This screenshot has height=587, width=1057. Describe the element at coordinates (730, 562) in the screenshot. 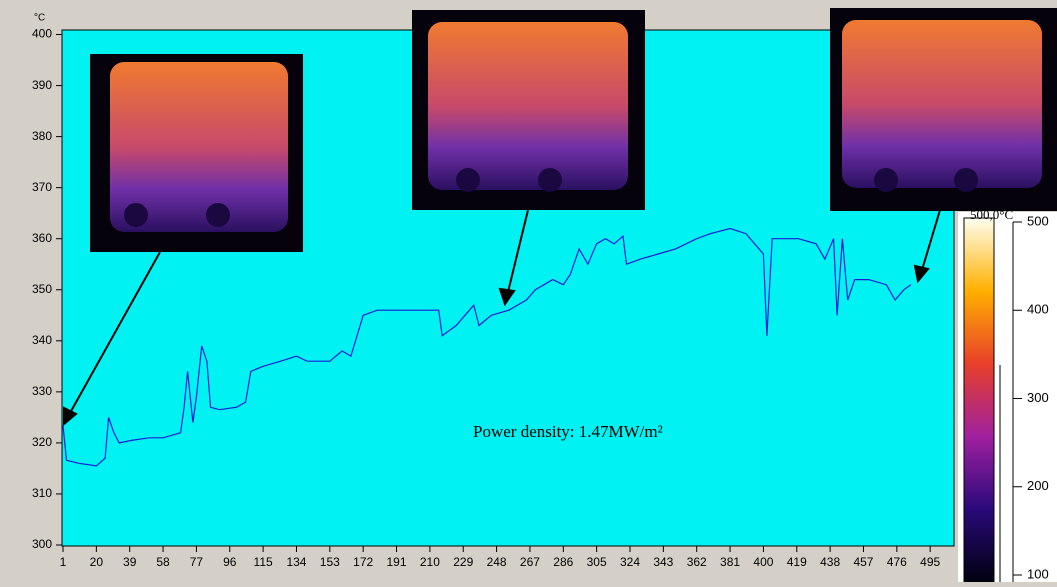

I see `x-tick-label: 381` at that location.